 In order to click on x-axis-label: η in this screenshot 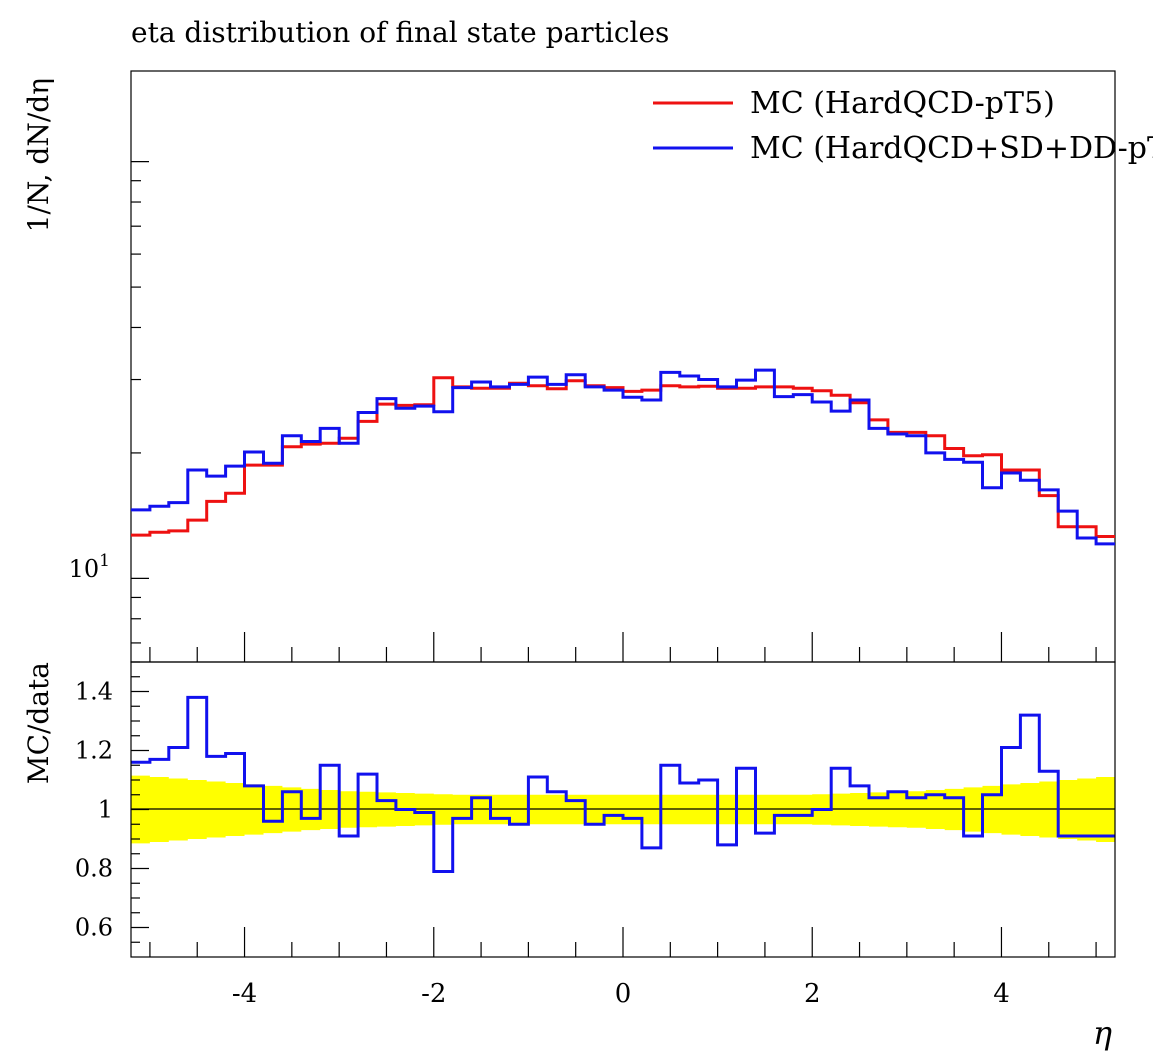, I will do `click(1102, 1033)`.